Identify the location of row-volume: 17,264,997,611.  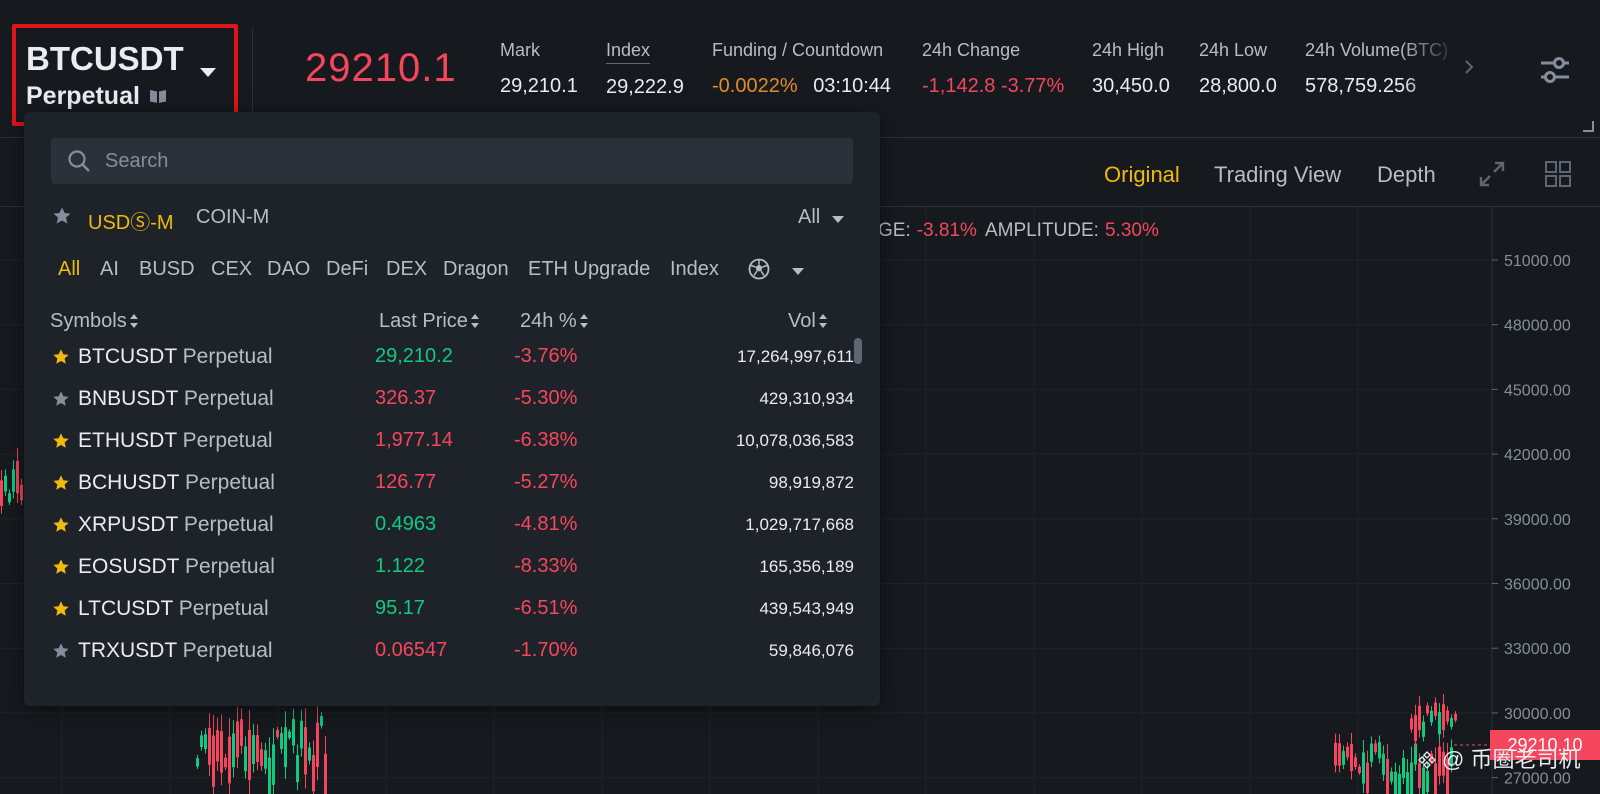
(795, 356).